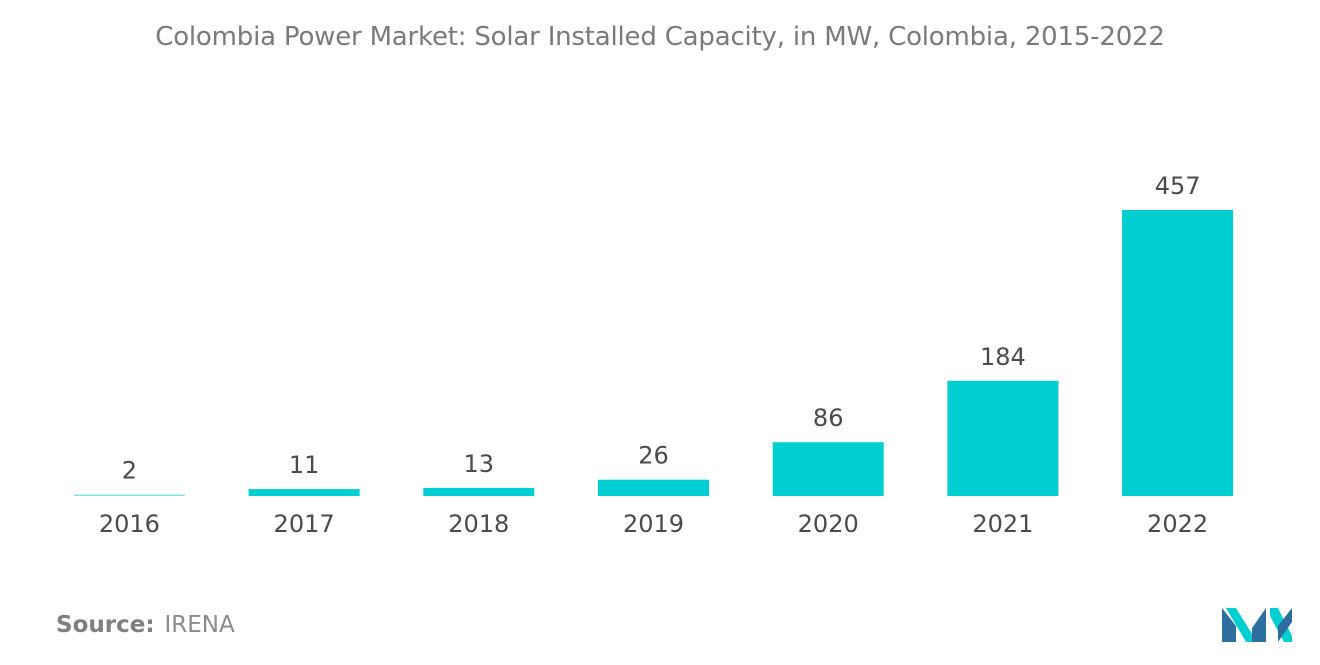 The width and height of the screenshot is (1320, 665). I want to click on x-tick-label-2018: 2018, so click(478, 524).